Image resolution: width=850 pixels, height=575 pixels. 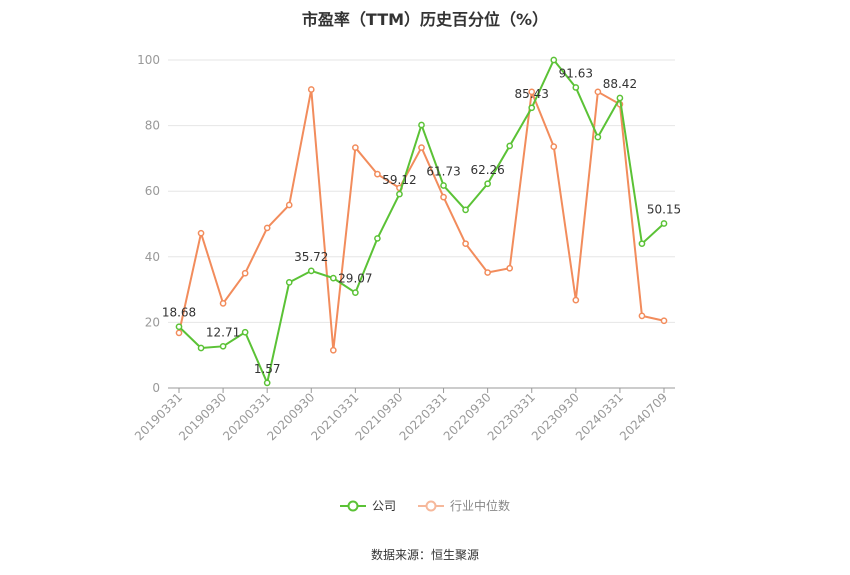 What do you see at coordinates (267, 369) in the screenshot?
I see `company-data-label: 1.57` at bounding box center [267, 369].